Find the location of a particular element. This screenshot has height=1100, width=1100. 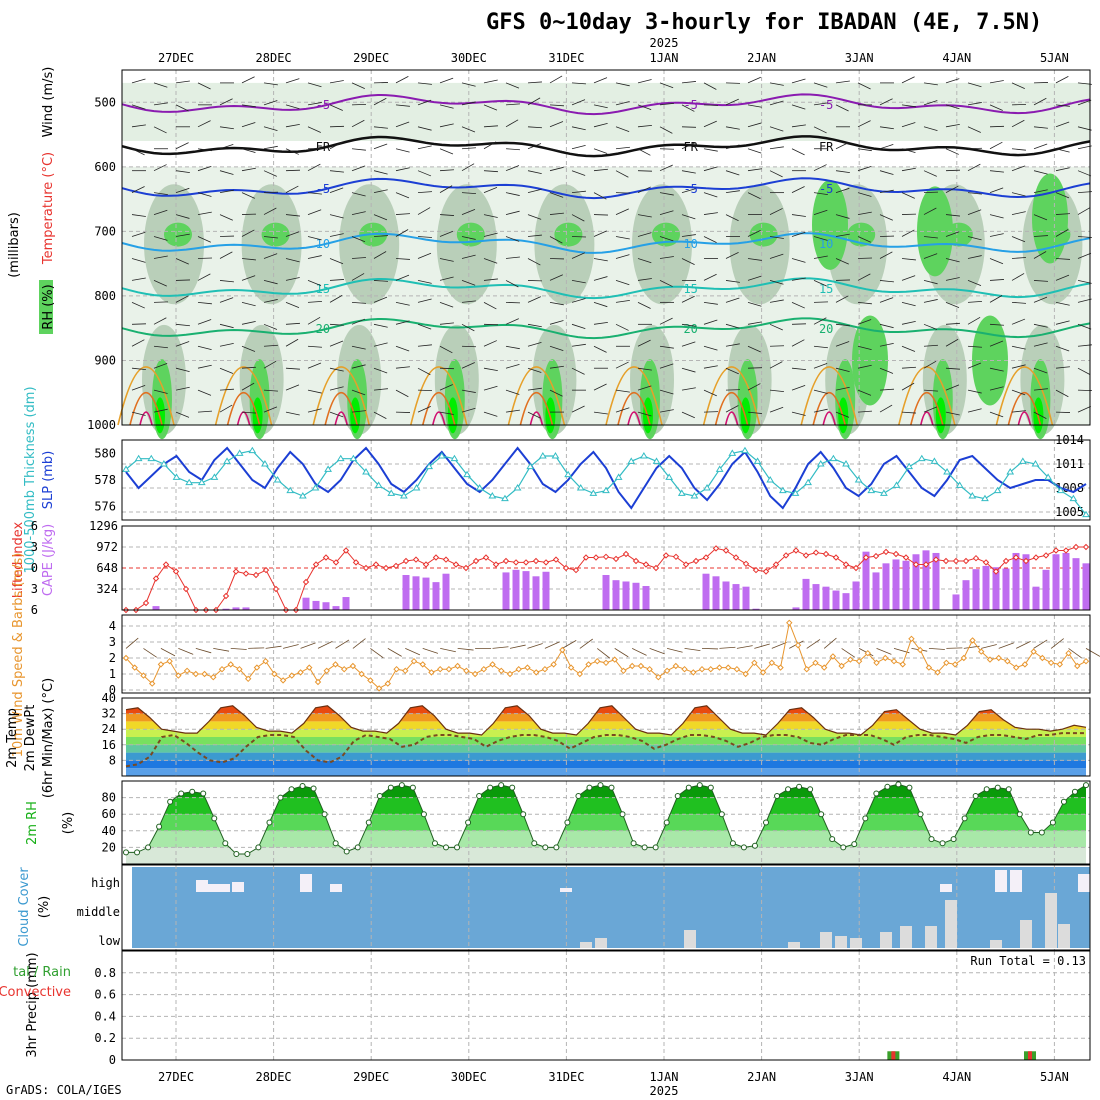

dewpoint-axis-label: 2m DewPt is located at coordinates (30, 738).